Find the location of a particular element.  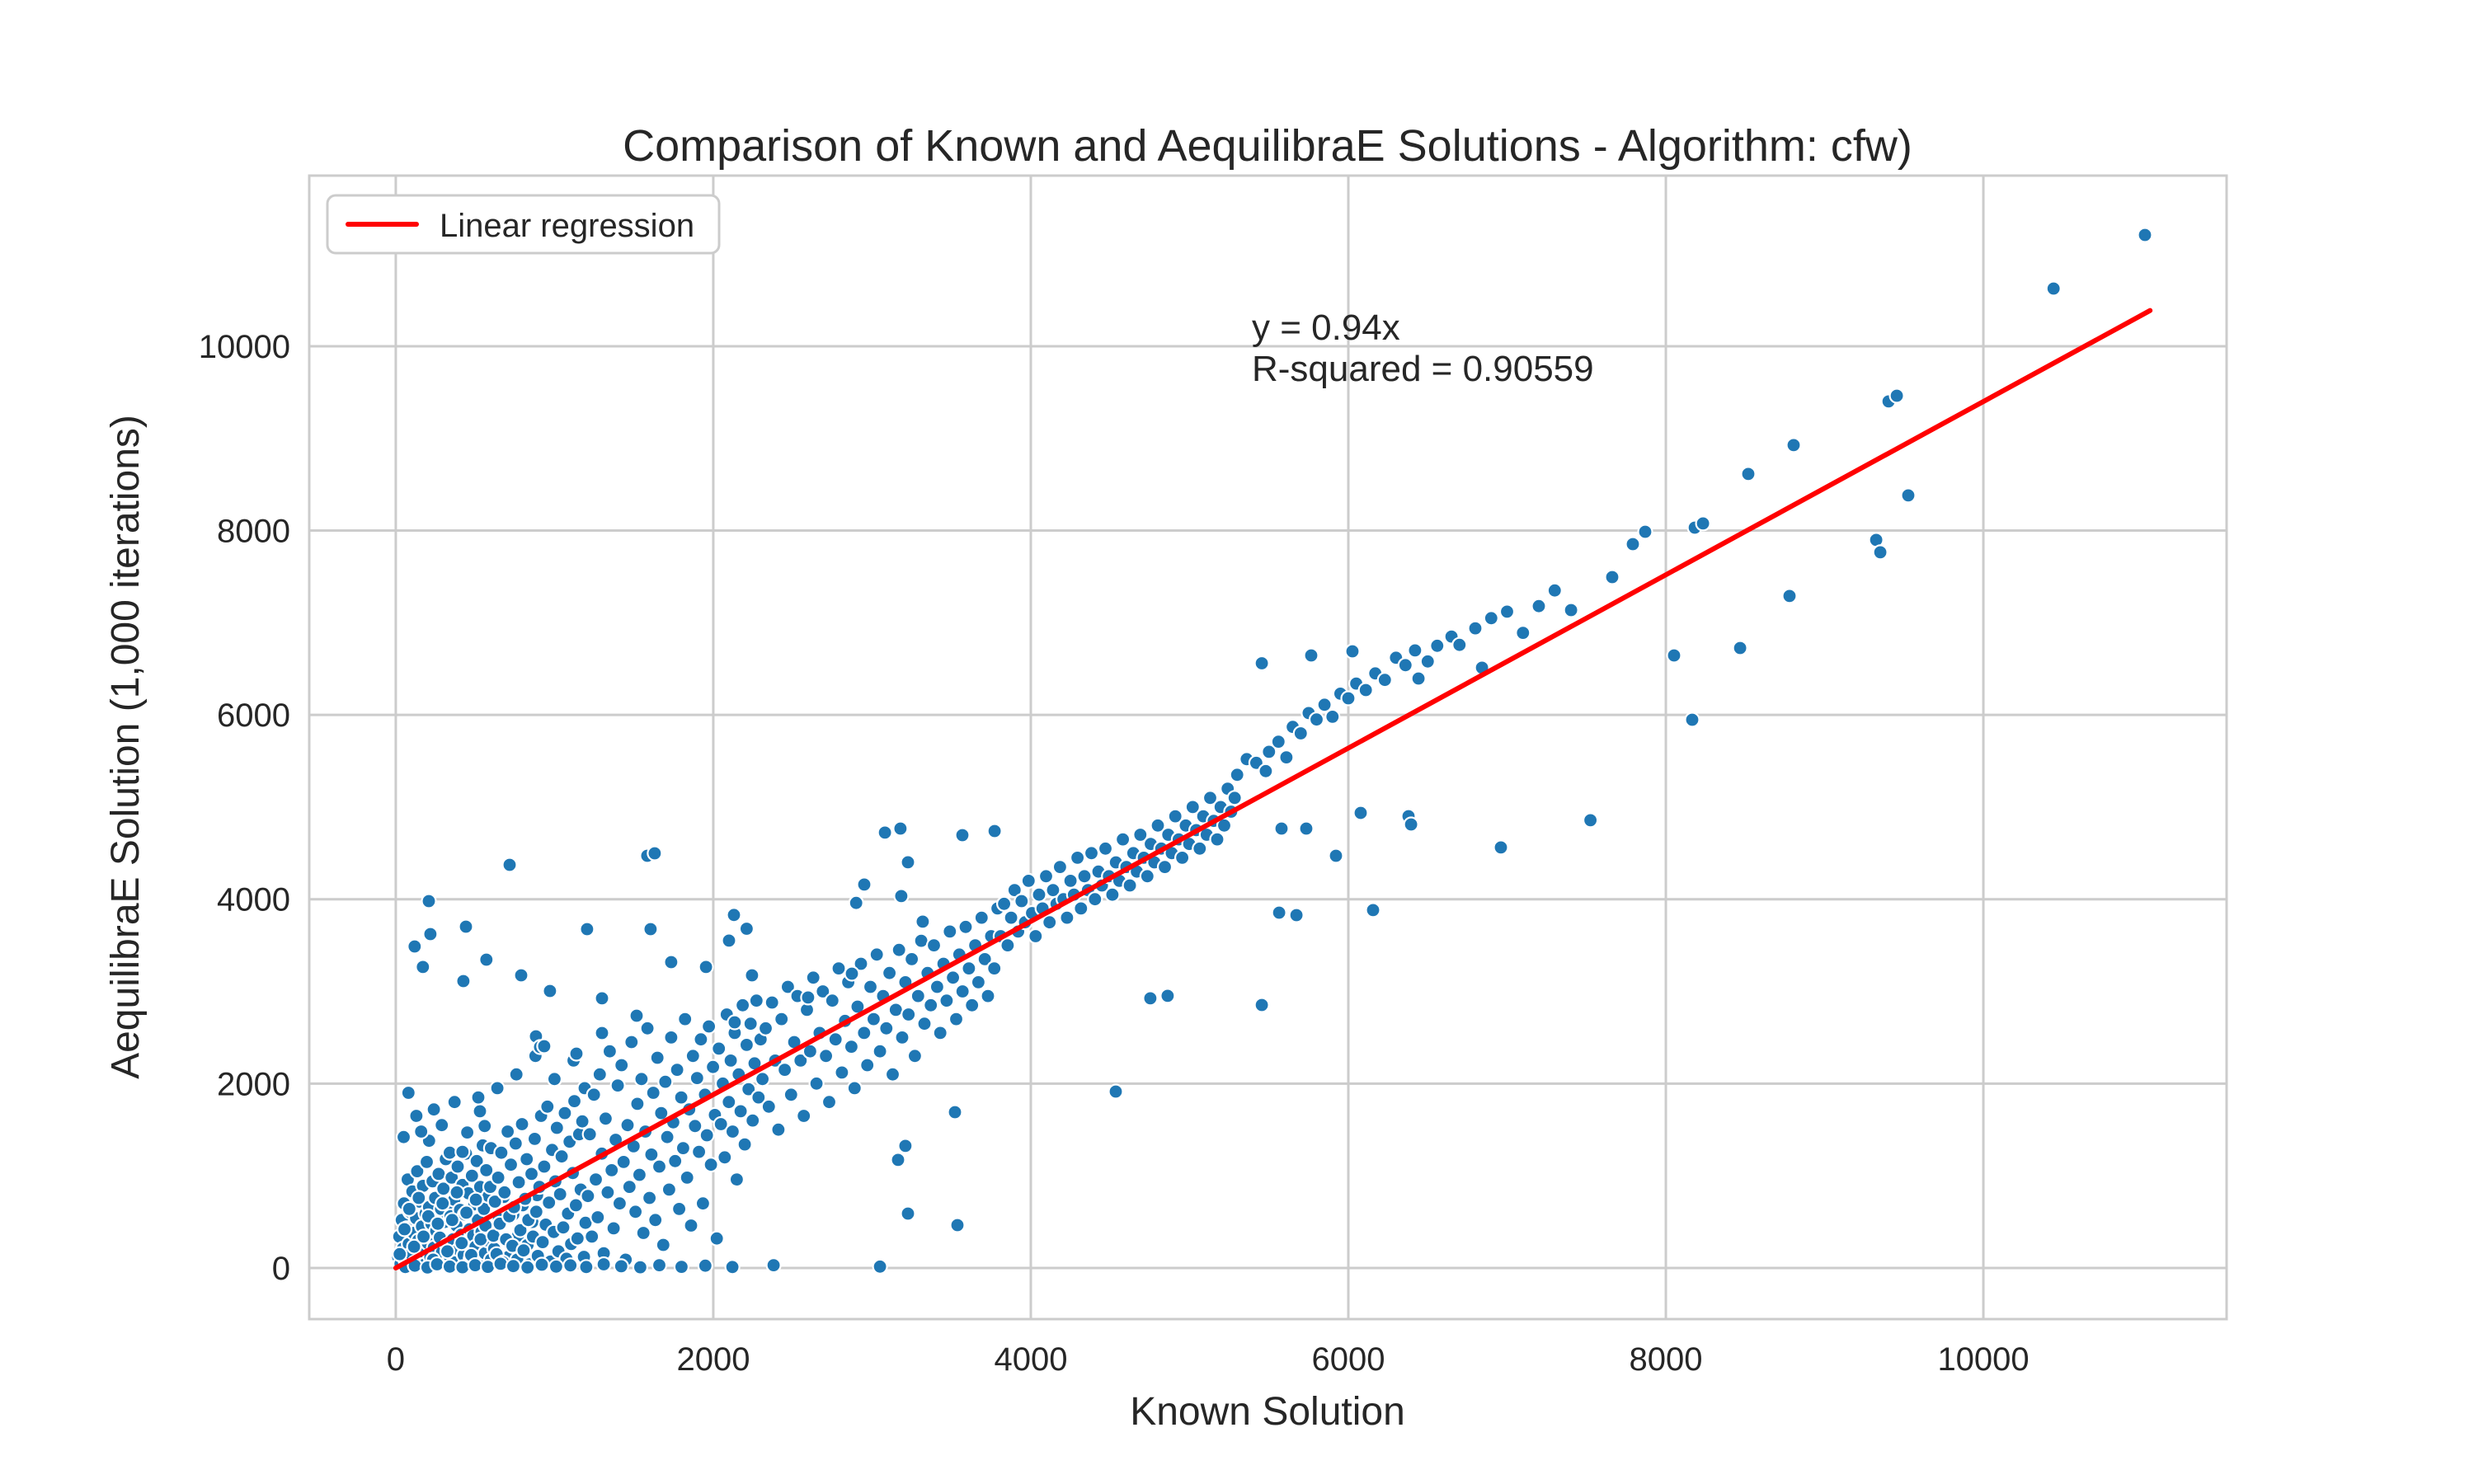

annotation-equation: y = 0.94x is located at coordinates (1326, 328).